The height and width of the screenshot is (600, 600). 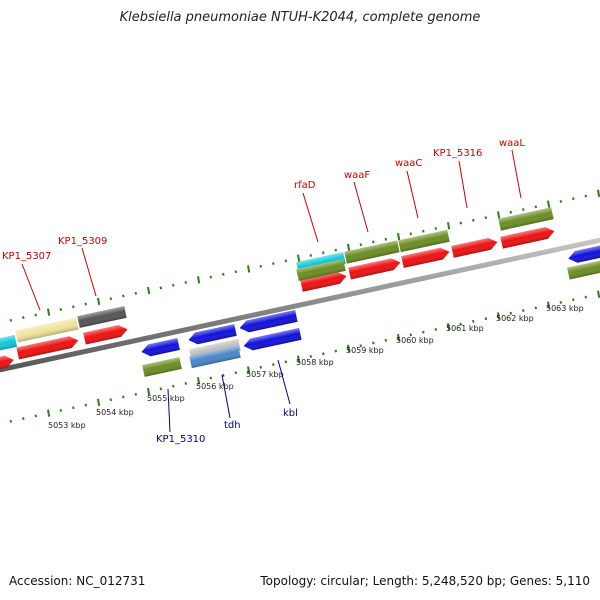 What do you see at coordinates (512, 143) in the screenshot?
I see `gene-label-waal: waaL` at bounding box center [512, 143].